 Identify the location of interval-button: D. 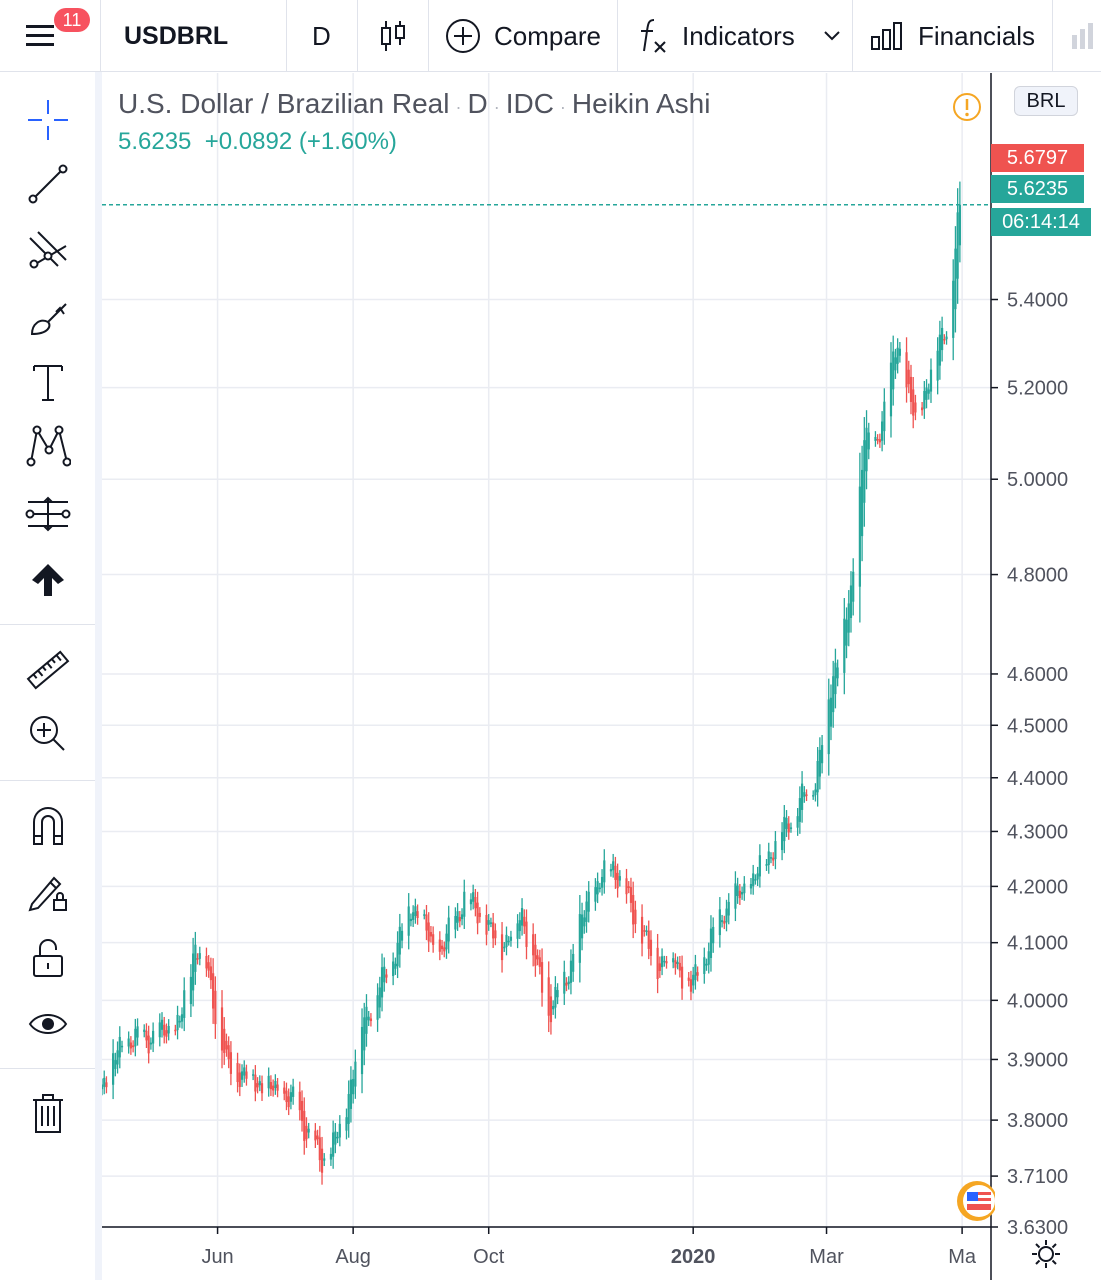
(321, 35).